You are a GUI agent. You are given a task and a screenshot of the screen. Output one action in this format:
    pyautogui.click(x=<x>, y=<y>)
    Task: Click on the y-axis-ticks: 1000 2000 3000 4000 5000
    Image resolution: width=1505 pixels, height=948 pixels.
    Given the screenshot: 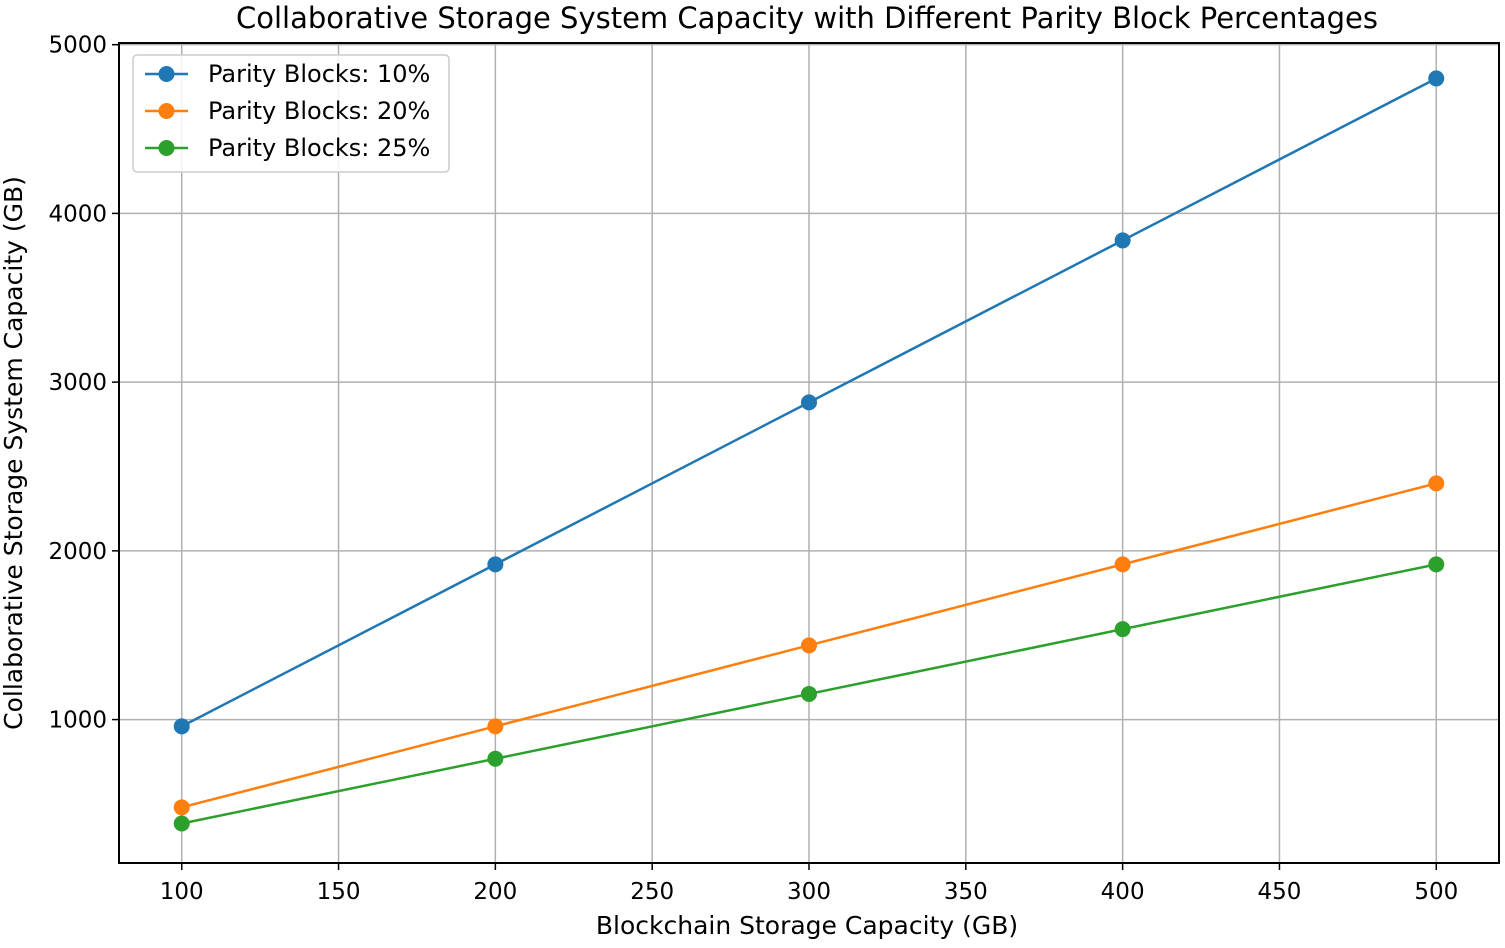 What is the action you would take?
    pyautogui.click(x=83, y=383)
    